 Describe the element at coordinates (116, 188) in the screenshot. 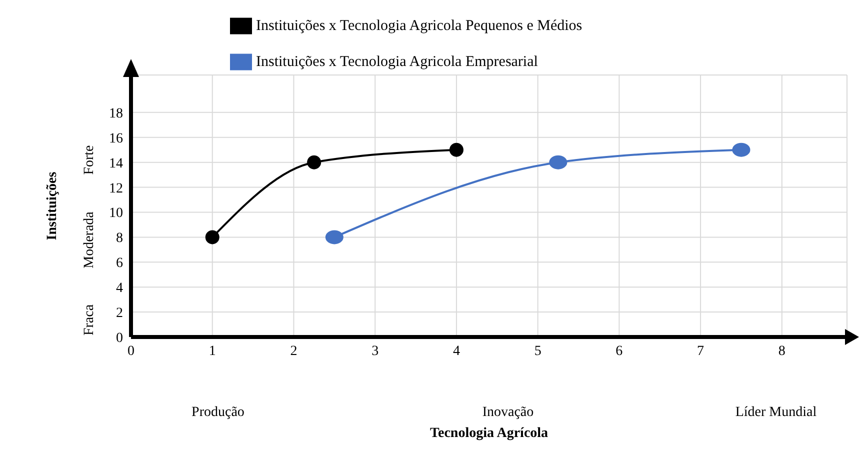

I see `y-tick-label: 12` at that location.